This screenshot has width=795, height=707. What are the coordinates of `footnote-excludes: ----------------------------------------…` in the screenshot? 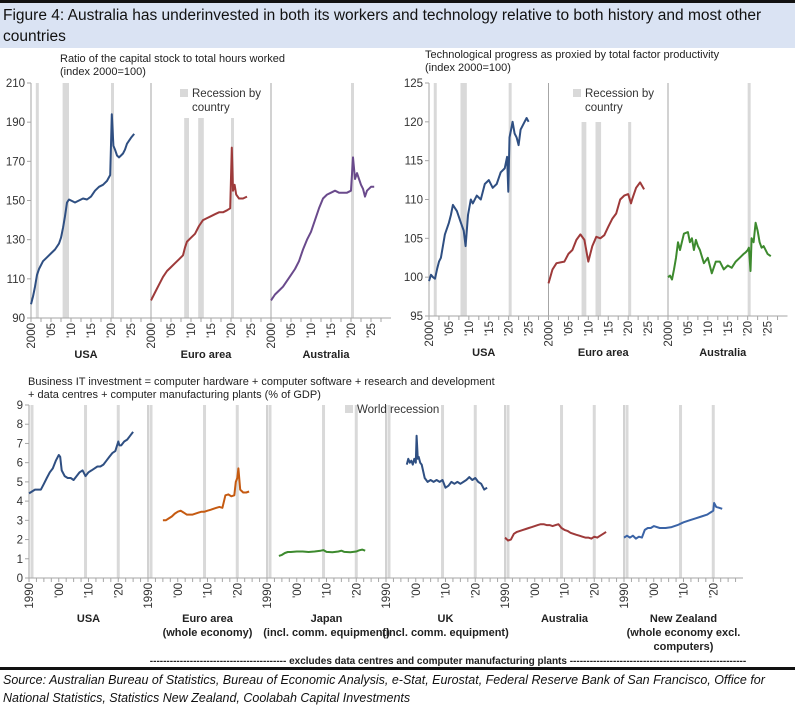 It's located at (448, 661).